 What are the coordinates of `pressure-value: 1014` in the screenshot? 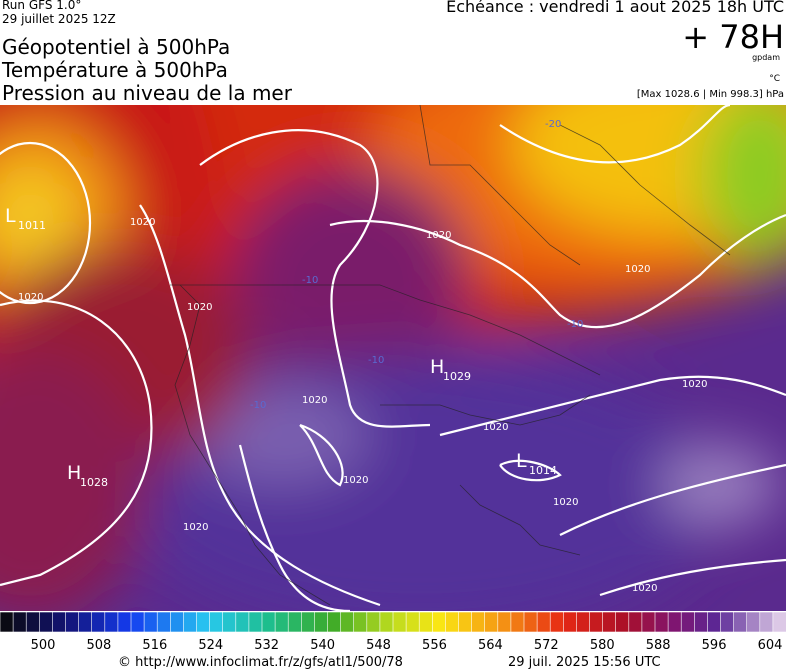 It's located at (543, 470).